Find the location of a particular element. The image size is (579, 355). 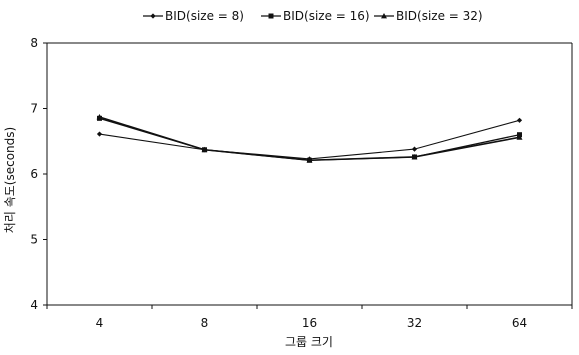

y-tick-label: 4 is located at coordinates (34, 305).